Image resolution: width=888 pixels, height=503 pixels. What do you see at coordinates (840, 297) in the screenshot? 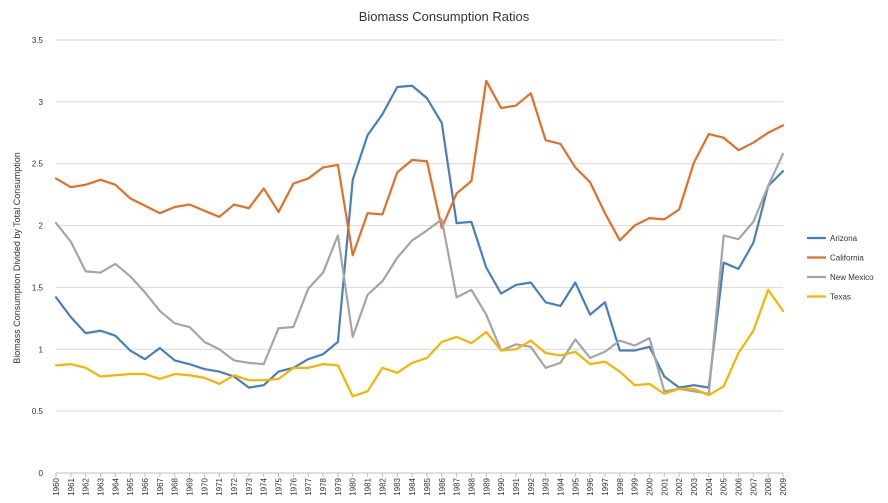
I see `legend-label: Texas` at bounding box center [840, 297].